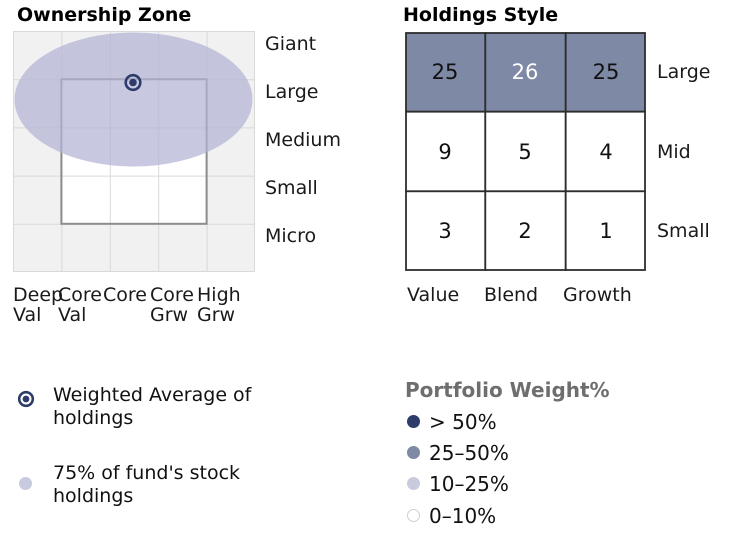 Image resolution: width=730 pixels, height=542 pixels. I want to click on ownership-zone-chart, so click(134, 151).